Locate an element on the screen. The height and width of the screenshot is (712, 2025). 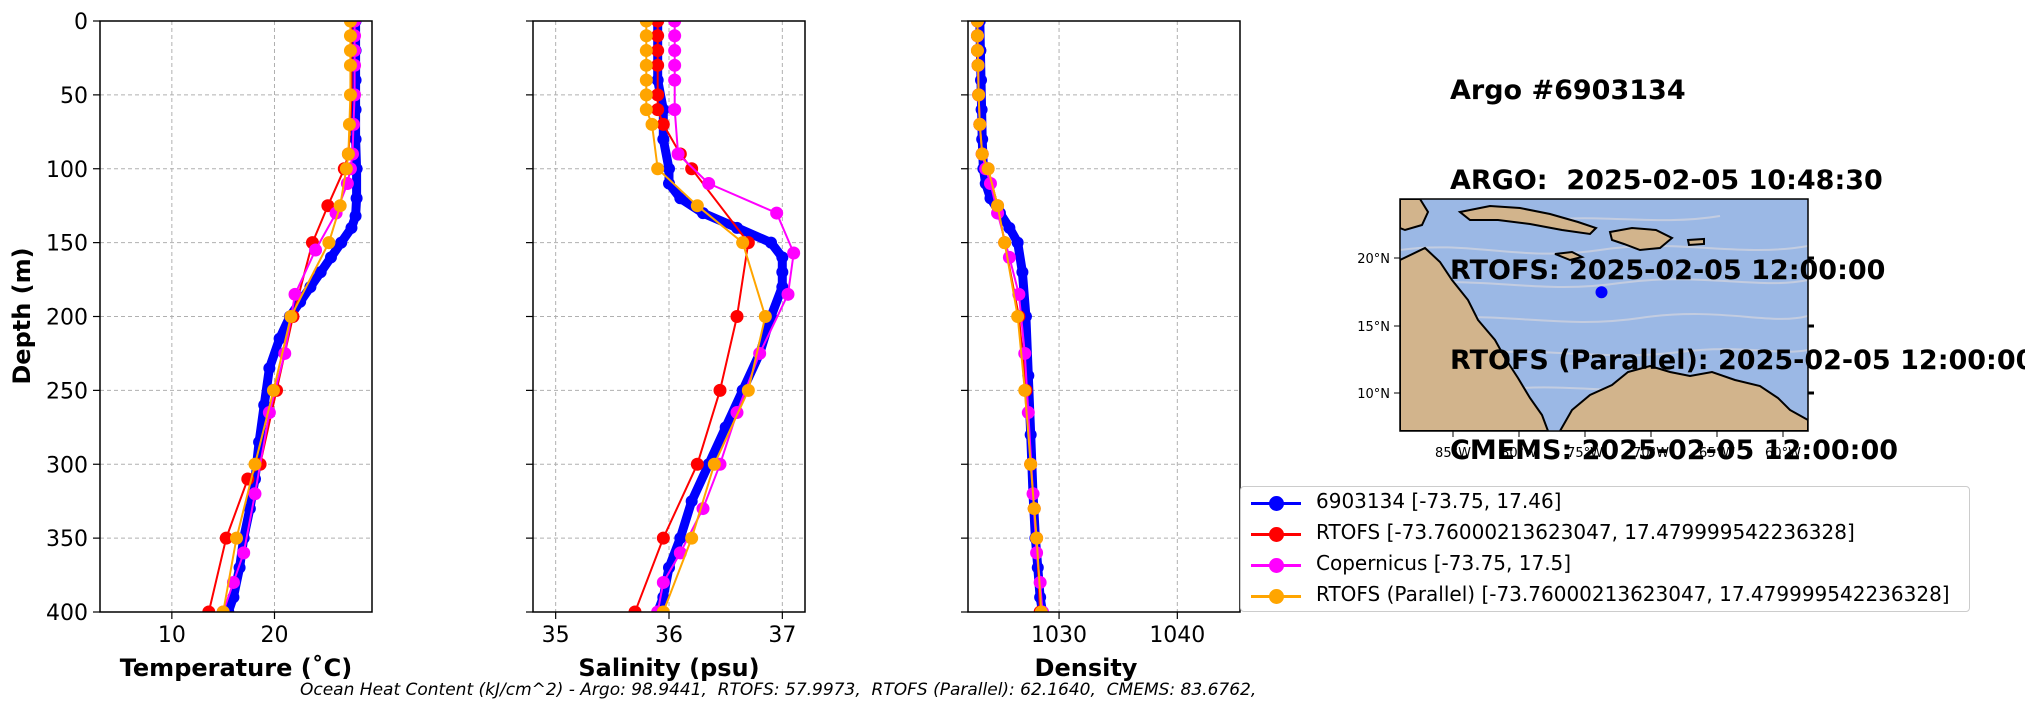
map-lat-label: 15°N is located at coordinates (1373, 327).